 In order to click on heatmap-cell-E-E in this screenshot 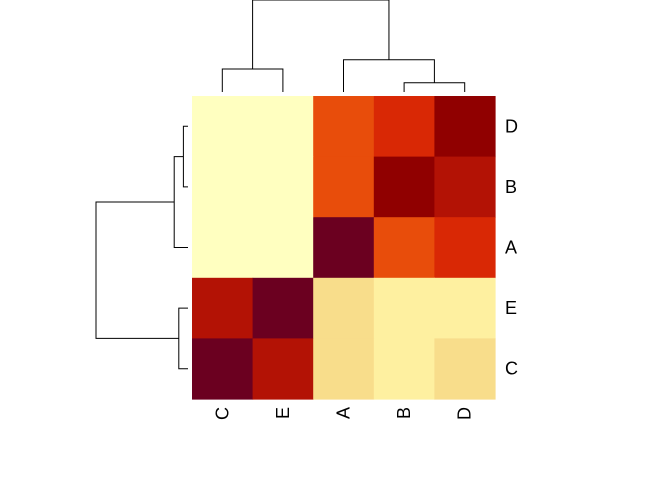, I will do `click(283, 308)`.